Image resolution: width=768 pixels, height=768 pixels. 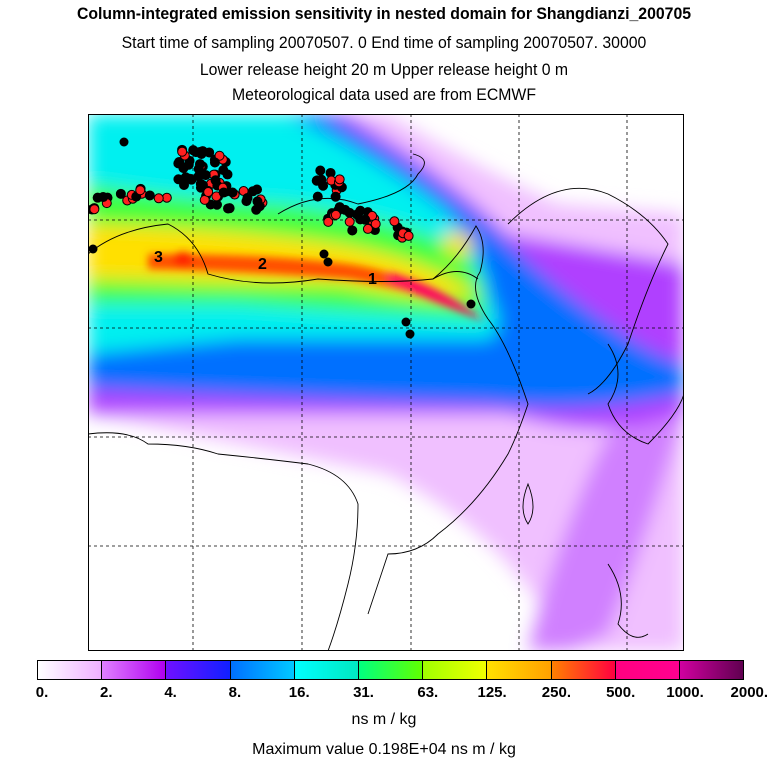 I want to click on plume-red, so click(x=436, y=296).